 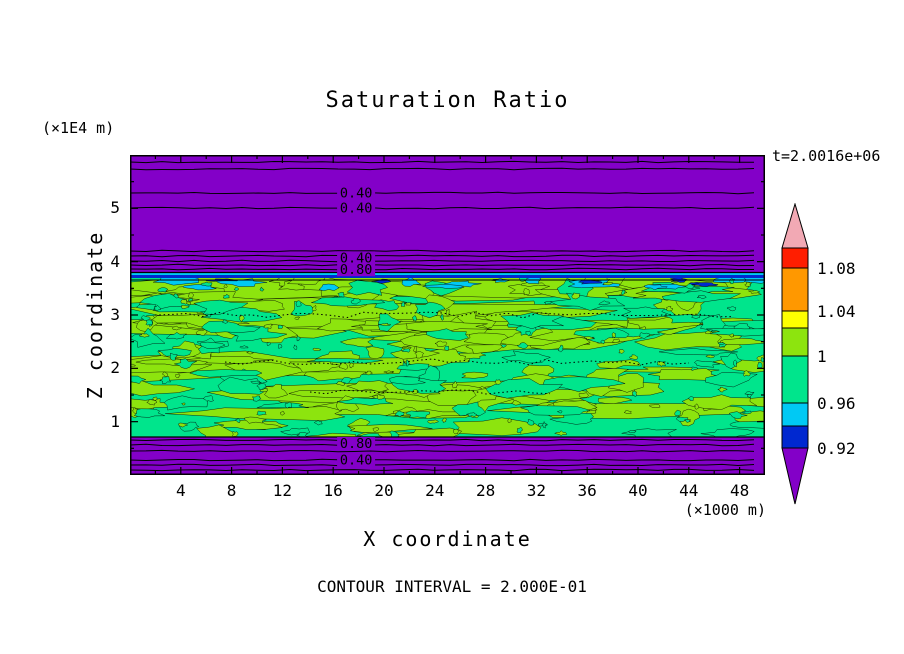 What do you see at coordinates (447, 539) in the screenshot?
I see `x-axis-label: X coordinate` at bounding box center [447, 539].